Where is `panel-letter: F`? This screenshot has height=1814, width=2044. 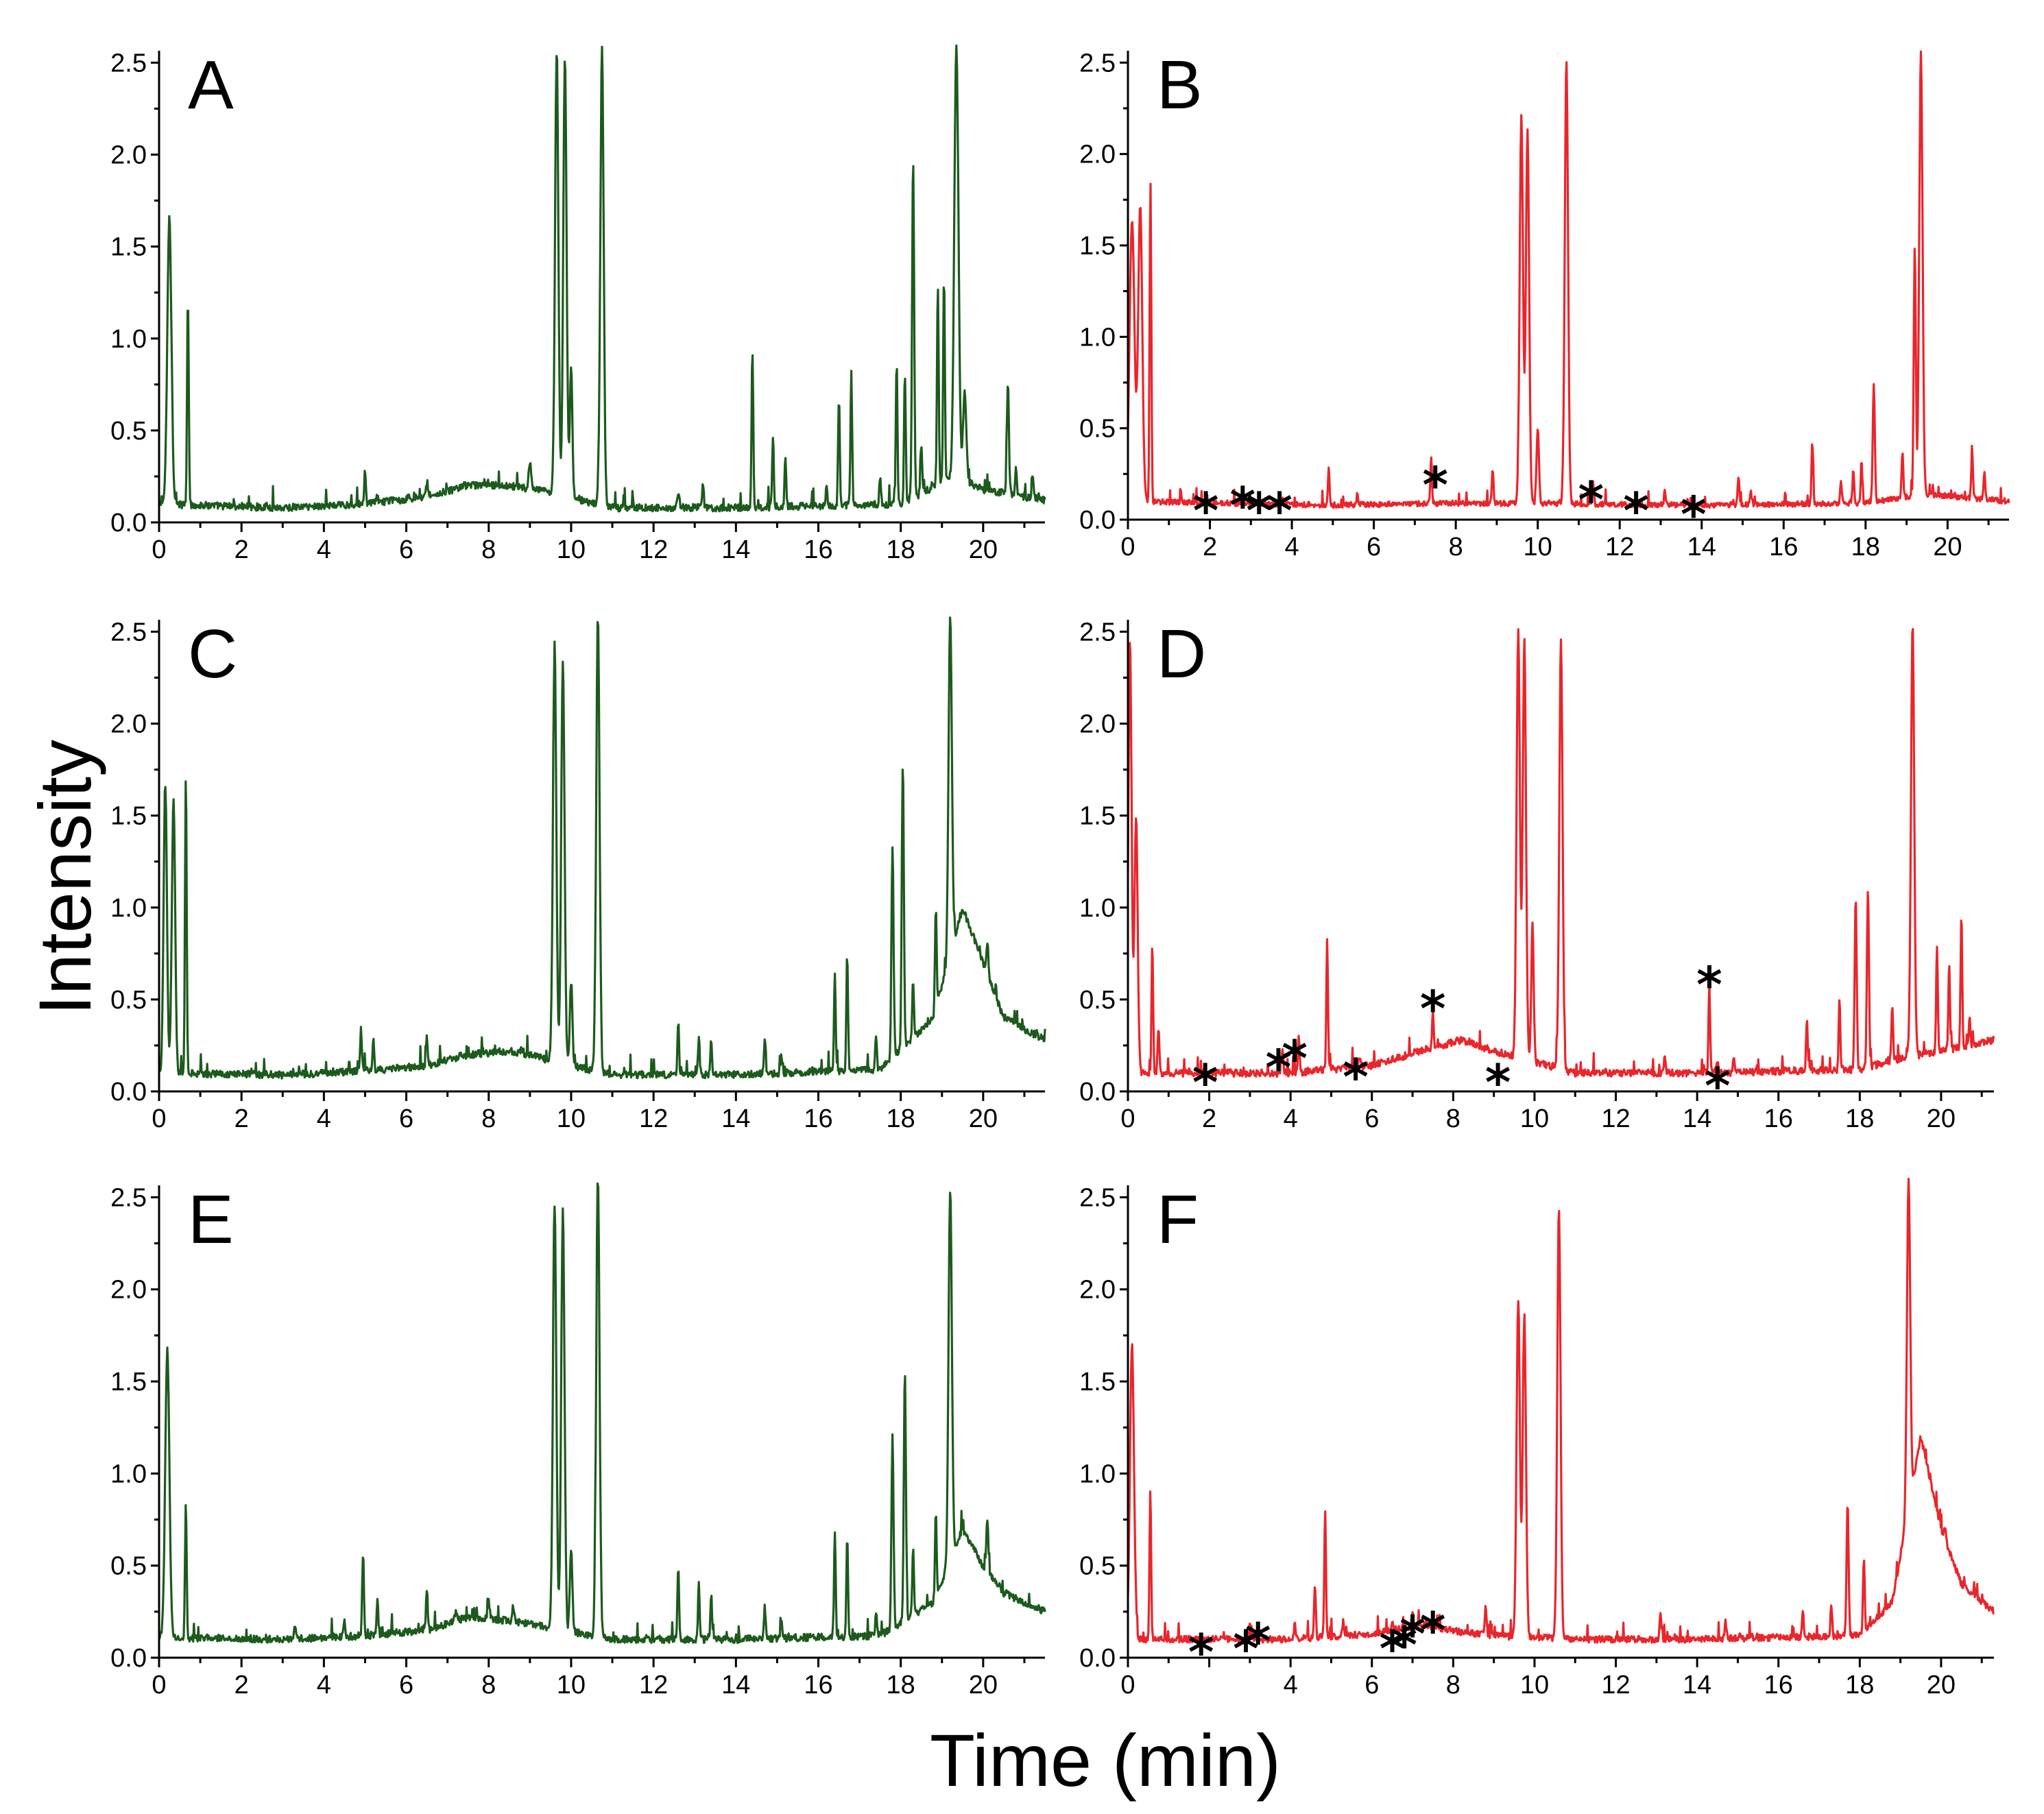 panel-letter: F is located at coordinates (1178, 1219).